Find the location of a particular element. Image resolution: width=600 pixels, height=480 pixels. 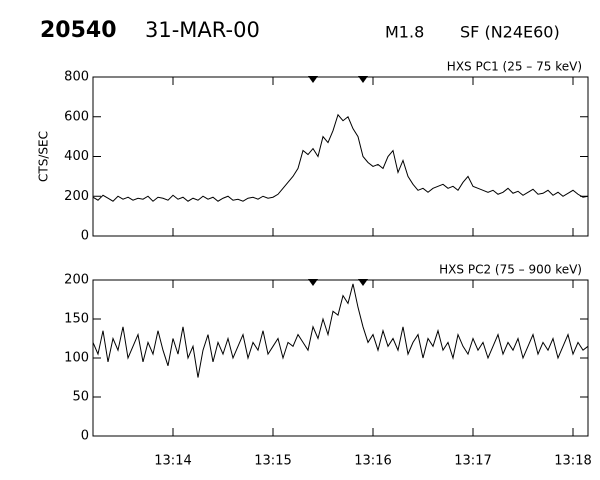

y-tick-label: 100 is located at coordinates (76, 358).